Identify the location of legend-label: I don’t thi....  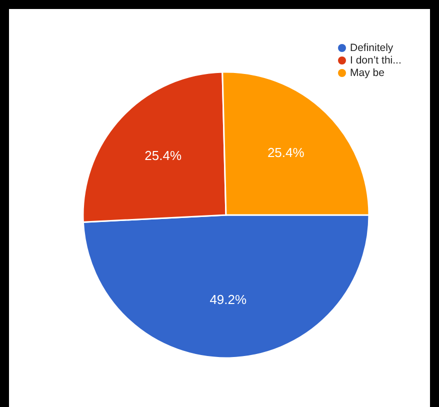
(376, 60).